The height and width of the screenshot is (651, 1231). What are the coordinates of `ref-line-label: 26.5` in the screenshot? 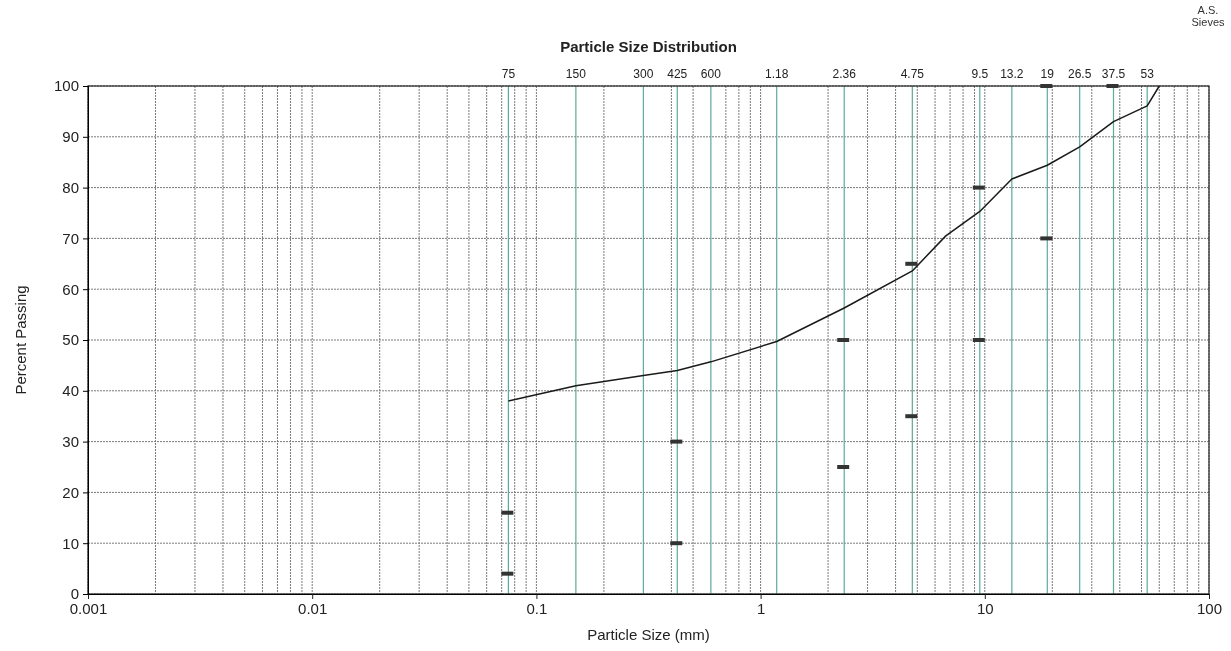 It's located at (1080, 74).